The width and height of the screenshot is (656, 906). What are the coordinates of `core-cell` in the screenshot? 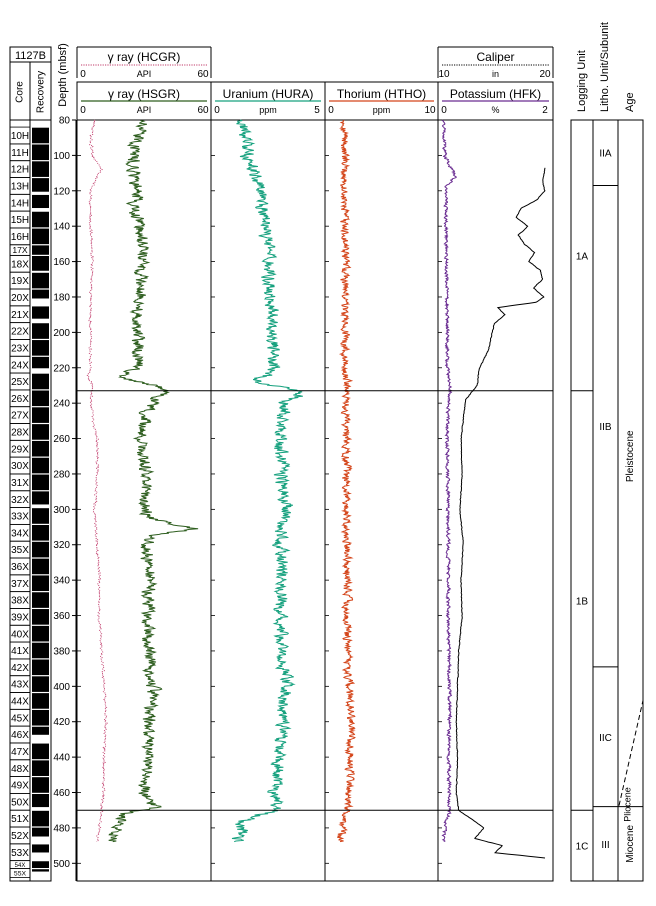 It's located at (20, 873).